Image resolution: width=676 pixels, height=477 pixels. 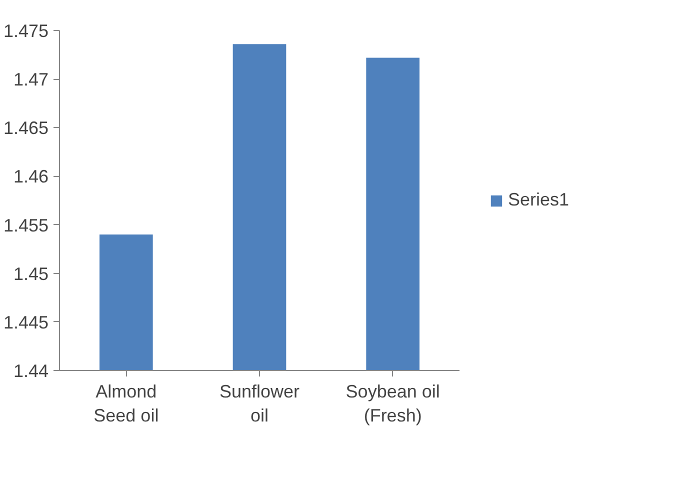 I want to click on y-tick-label: 1.45, so click(x=31, y=274).